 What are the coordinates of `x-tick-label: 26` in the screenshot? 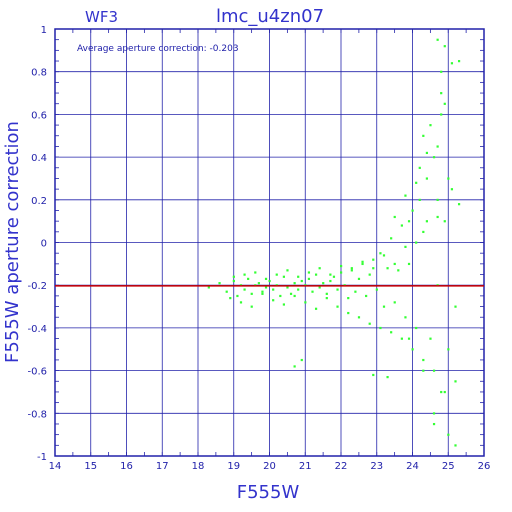 It's located at (484, 466).